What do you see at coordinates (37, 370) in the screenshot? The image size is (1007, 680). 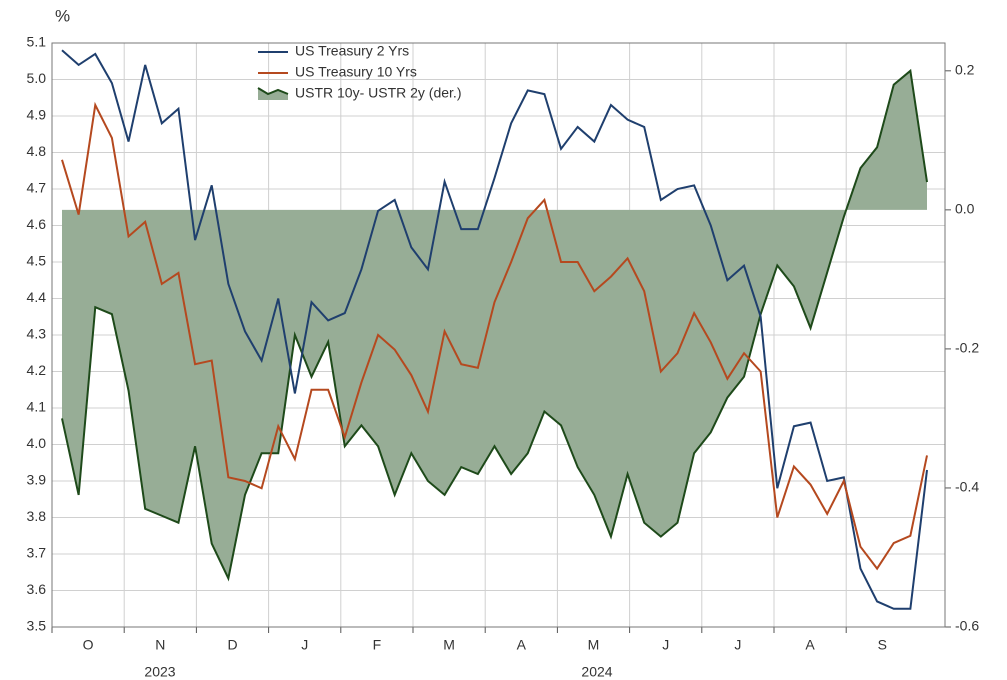 I see `y-tick-label: 4.2` at bounding box center [37, 370].